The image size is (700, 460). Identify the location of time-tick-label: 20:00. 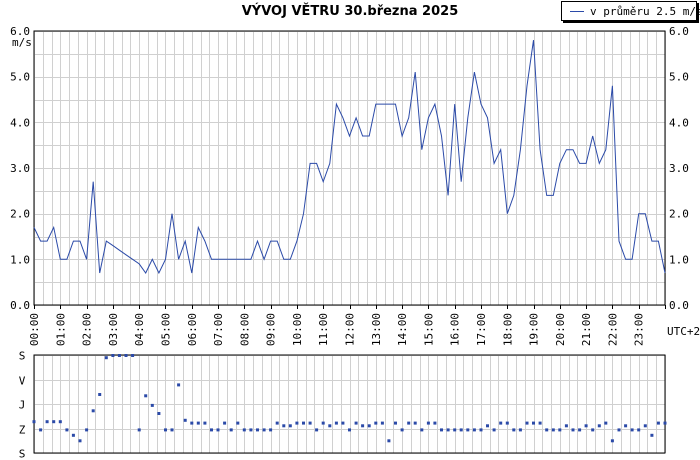
(560, 329).